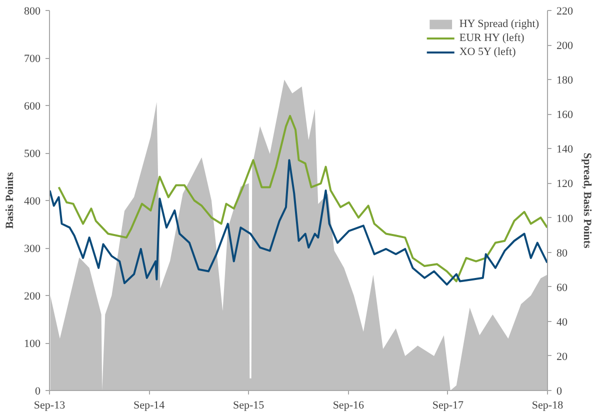 The image size is (597, 415). I want to click on y2-tick-label: 60, so click(562, 288).